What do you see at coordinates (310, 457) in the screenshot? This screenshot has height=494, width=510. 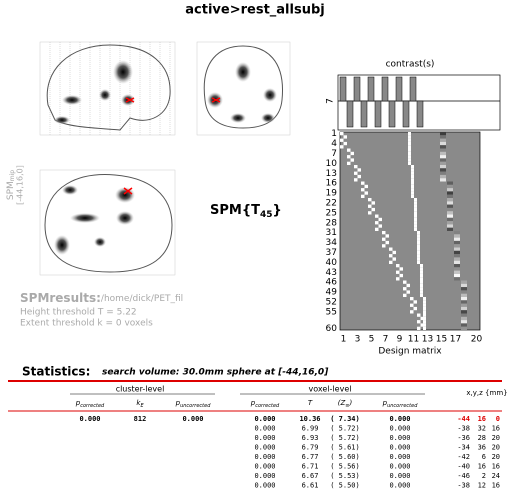 I see `cell: 6.77` at bounding box center [310, 457].